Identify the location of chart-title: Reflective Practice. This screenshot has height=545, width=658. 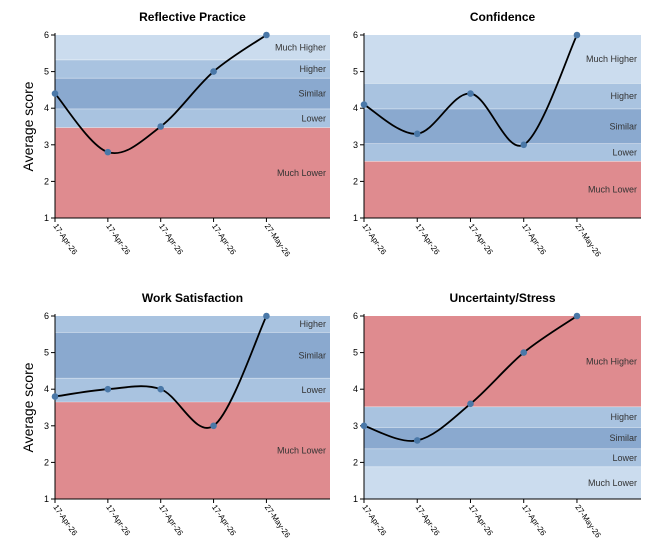
(192, 17).